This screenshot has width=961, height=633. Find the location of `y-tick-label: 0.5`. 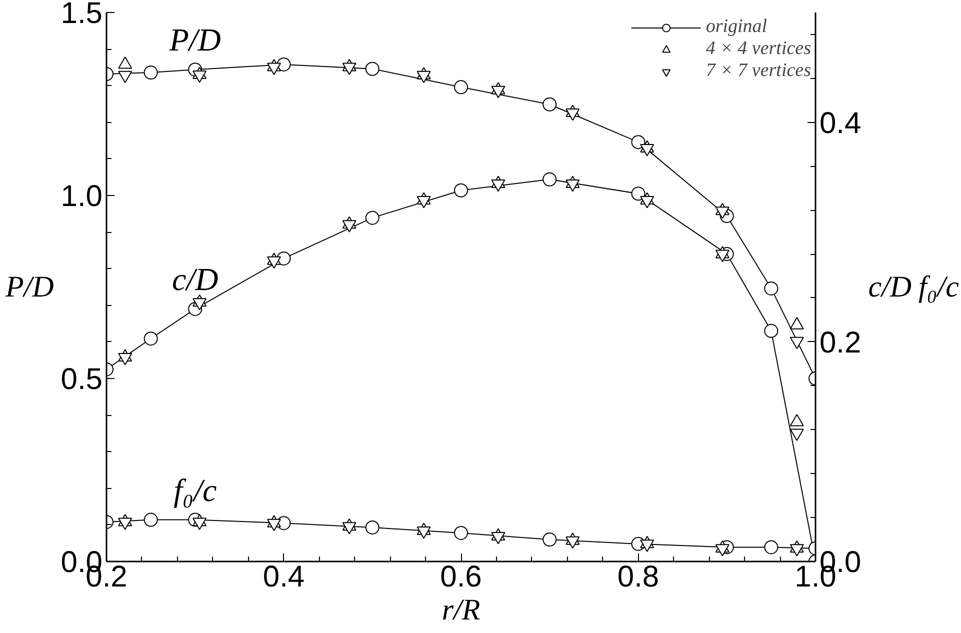

y-tick-label: 0.5 is located at coordinates (81, 379).